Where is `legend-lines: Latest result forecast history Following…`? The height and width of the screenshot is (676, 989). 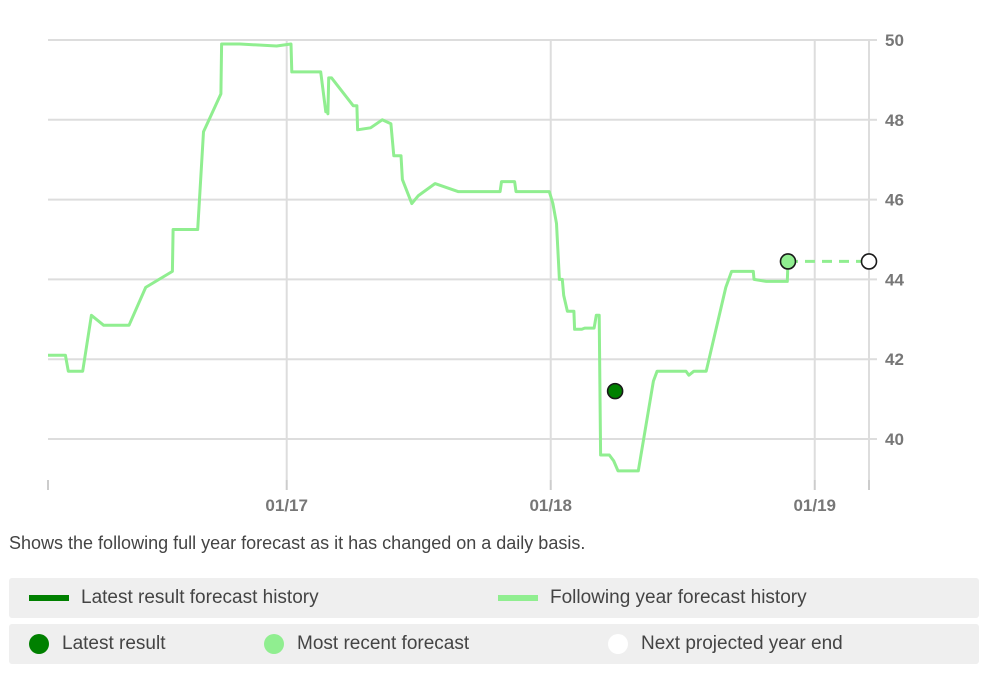 legend-lines: Latest result forecast history Following… is located at coordinates (494, 598).